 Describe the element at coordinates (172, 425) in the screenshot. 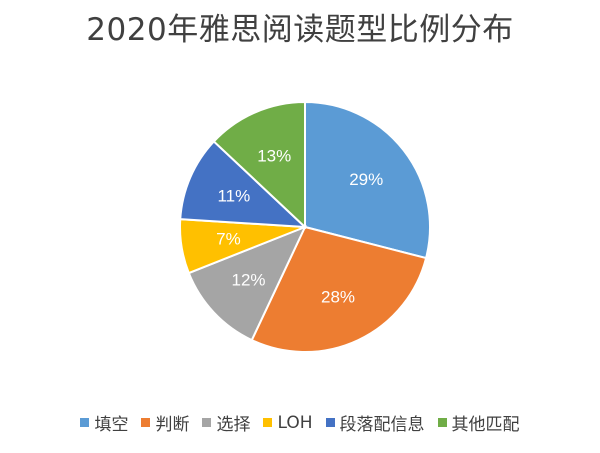

I see `legend-label: 判断` at that location.